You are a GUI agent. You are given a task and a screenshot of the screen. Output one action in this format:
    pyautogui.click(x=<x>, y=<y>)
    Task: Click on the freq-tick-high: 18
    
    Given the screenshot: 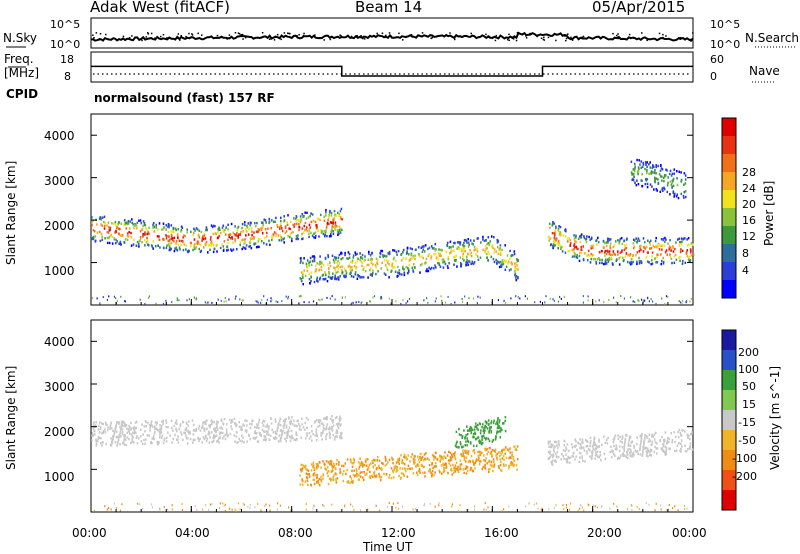 What is the action you would take?
    pyautogui.click(x=67, y=59)
    